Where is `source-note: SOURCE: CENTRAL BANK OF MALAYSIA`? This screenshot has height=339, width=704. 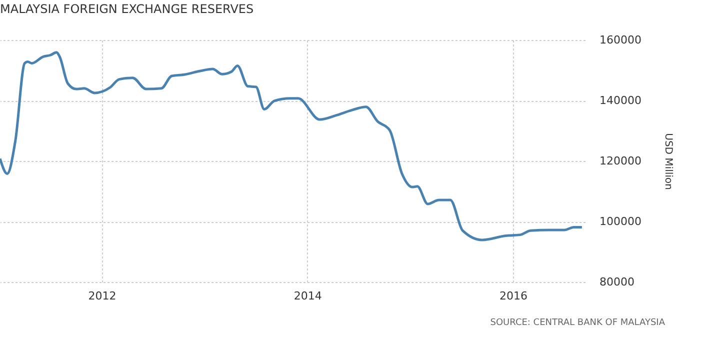
source-note: SOURCE: CENTRAL BANK OF MALAYSIA is located at coordinates (578, 323).